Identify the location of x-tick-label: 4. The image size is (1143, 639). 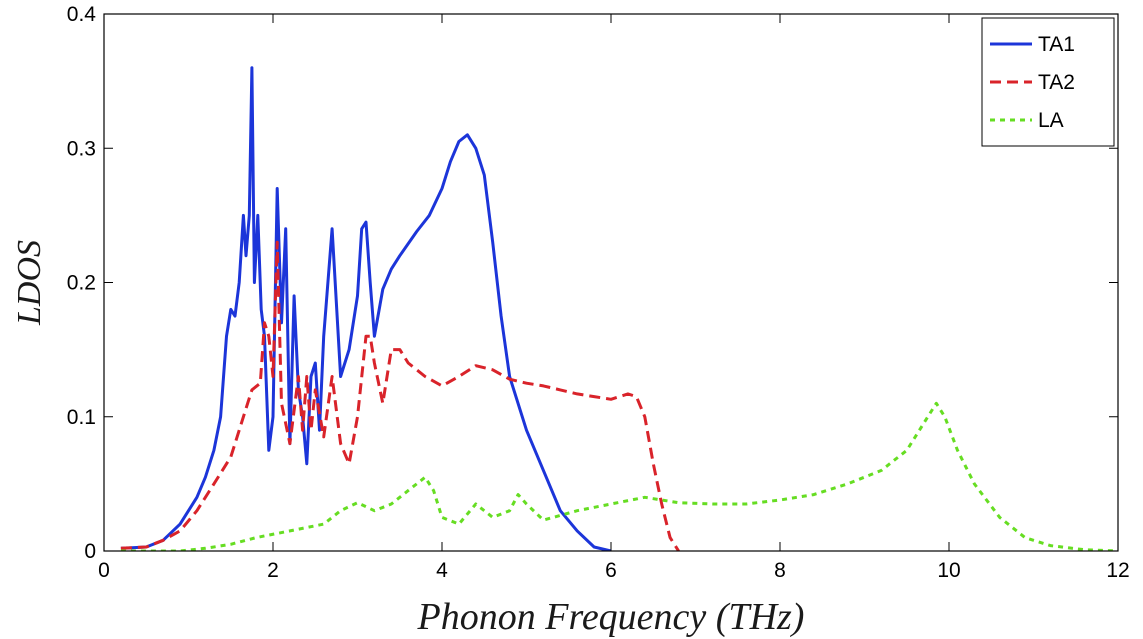
(442, 570).